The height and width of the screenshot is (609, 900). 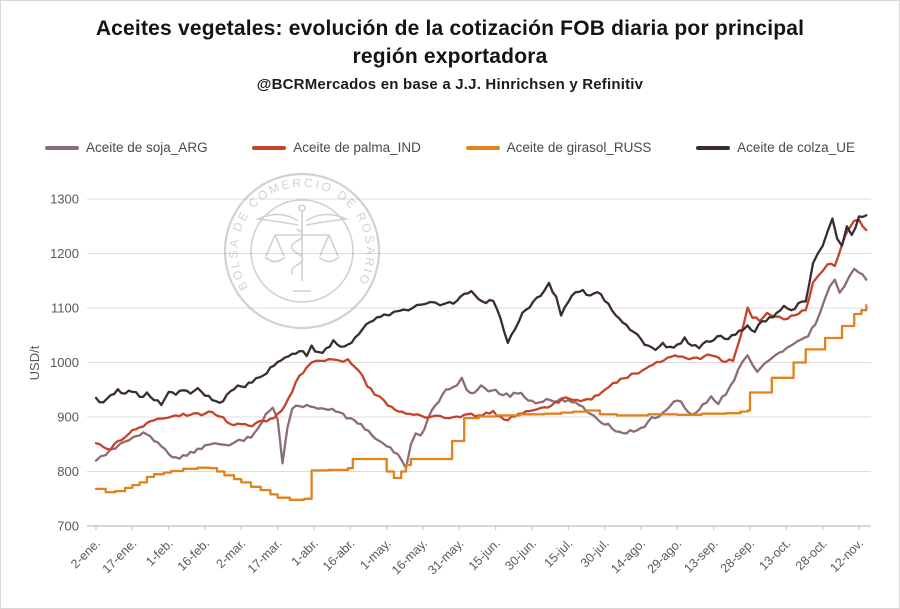 What do you see at coordinates (265, 556) in the screenshot?
I see `x-tick-label: 17-mar.` at bounding box center [265, 556].